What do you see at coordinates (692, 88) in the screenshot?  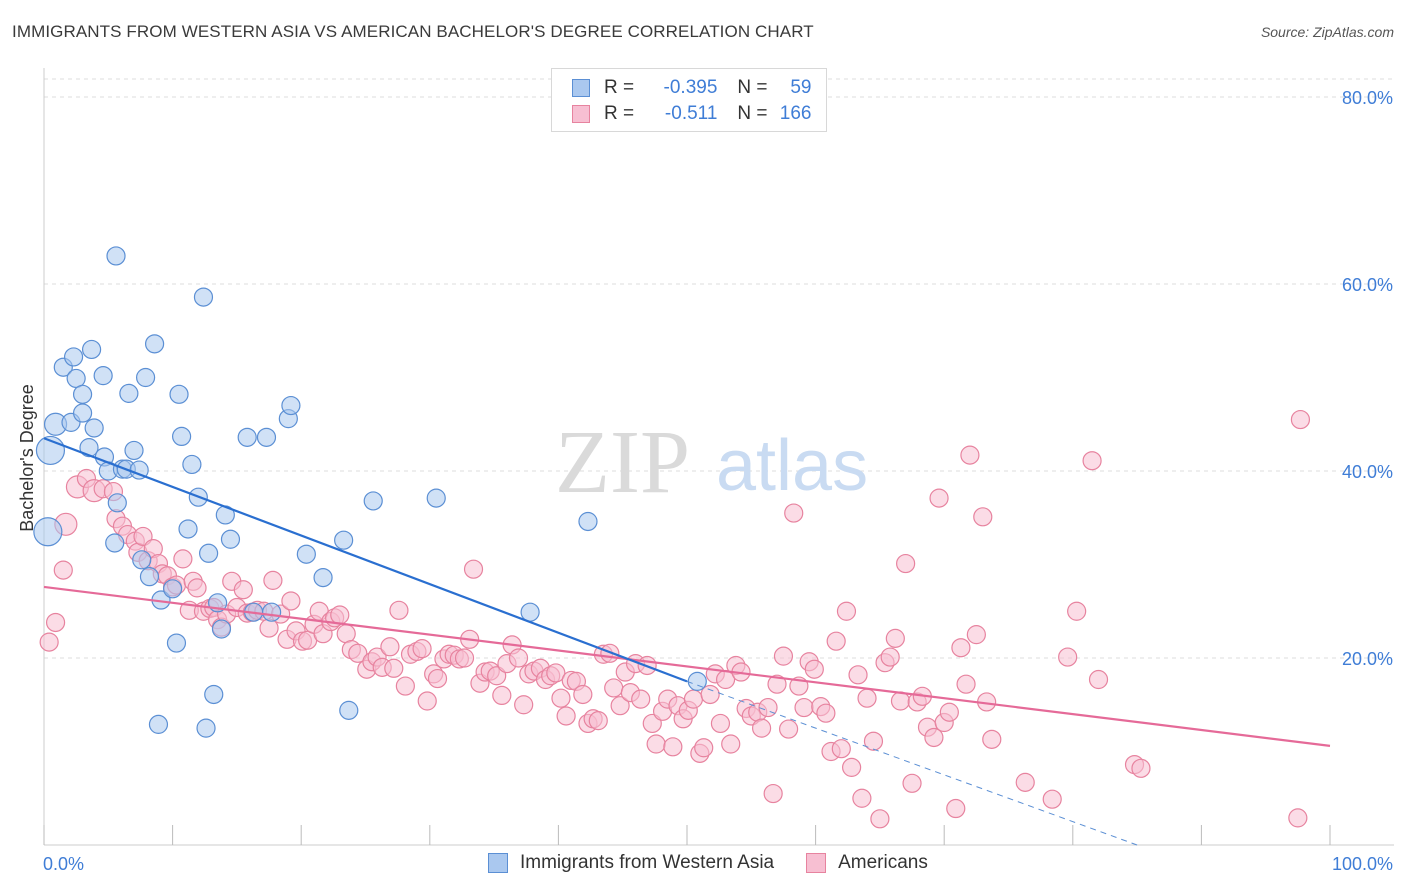 I see `legend-row-western-asia: R = -0.395 N = 59` at bounding box center [692, 88].